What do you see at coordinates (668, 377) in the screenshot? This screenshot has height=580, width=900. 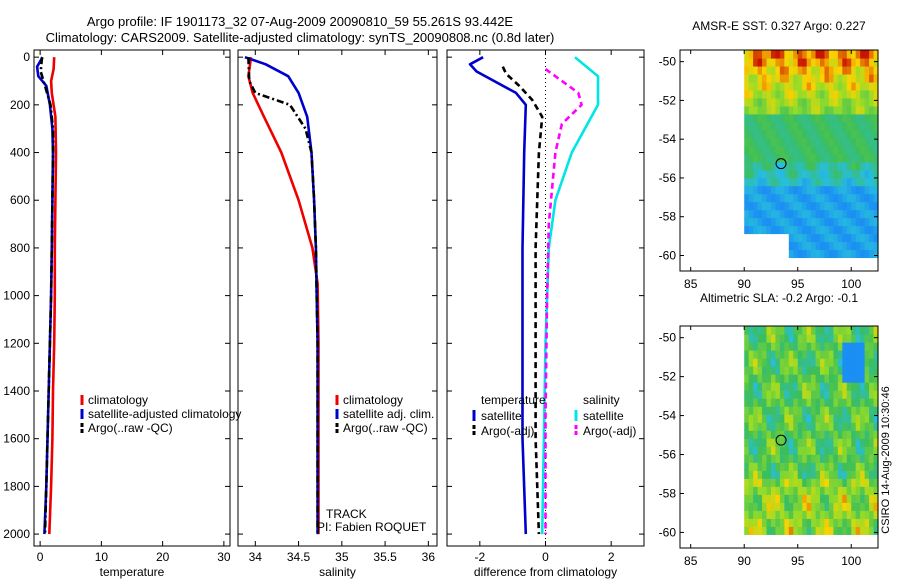 I see `sla-map-ytick-label: -52` at bounding box center [668, 377].